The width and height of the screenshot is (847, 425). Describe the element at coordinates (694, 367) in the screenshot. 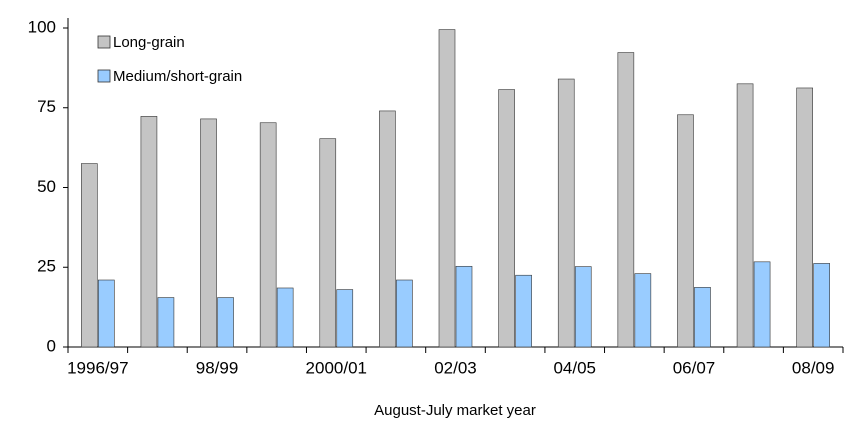

I see `x-tick-label: 06/07` at that location.